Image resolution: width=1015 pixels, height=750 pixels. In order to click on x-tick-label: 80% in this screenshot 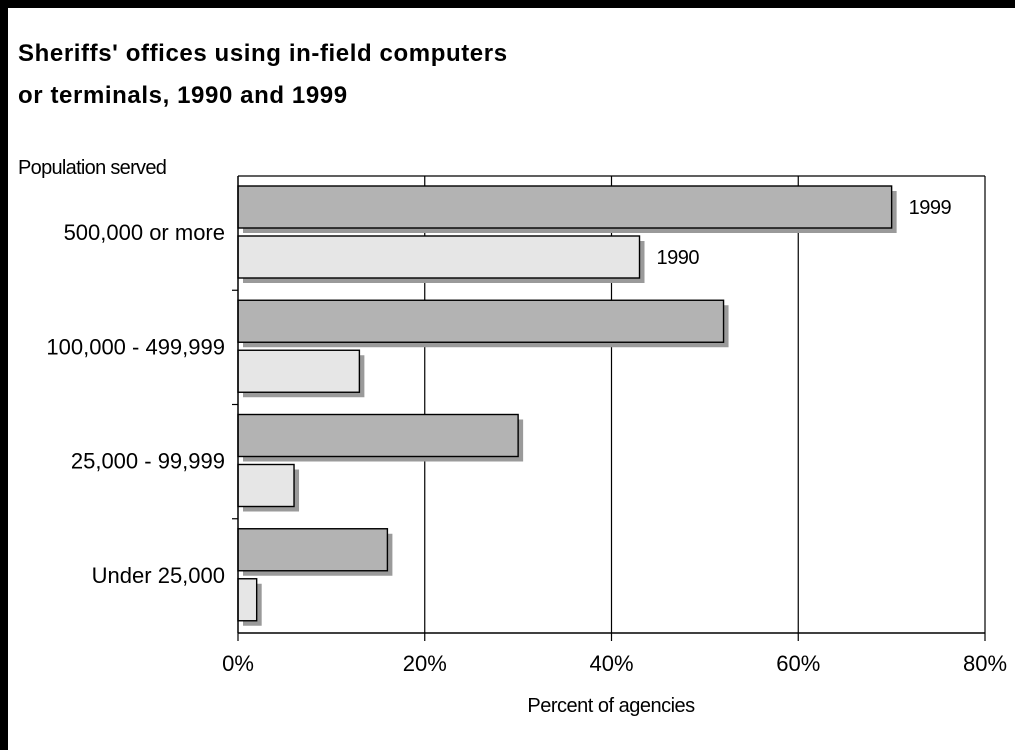, I will do `click(985, 663)`.